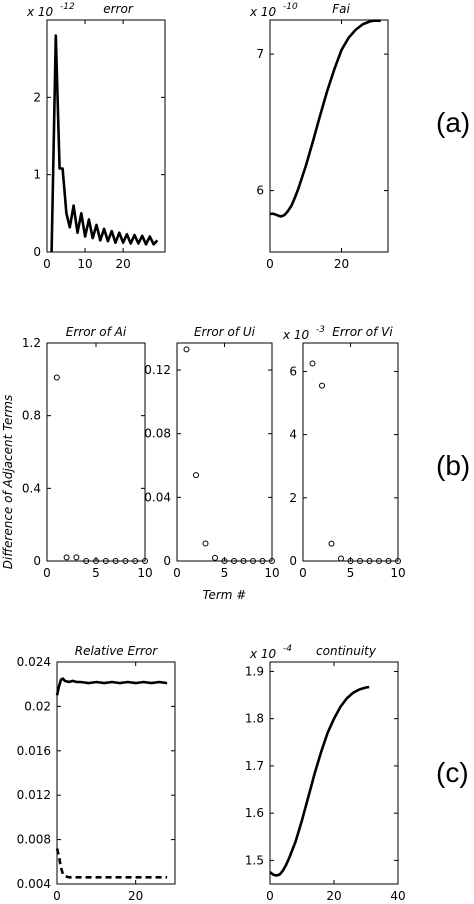  I want to click on y-tick-label: 0.08, so click(157, 434).